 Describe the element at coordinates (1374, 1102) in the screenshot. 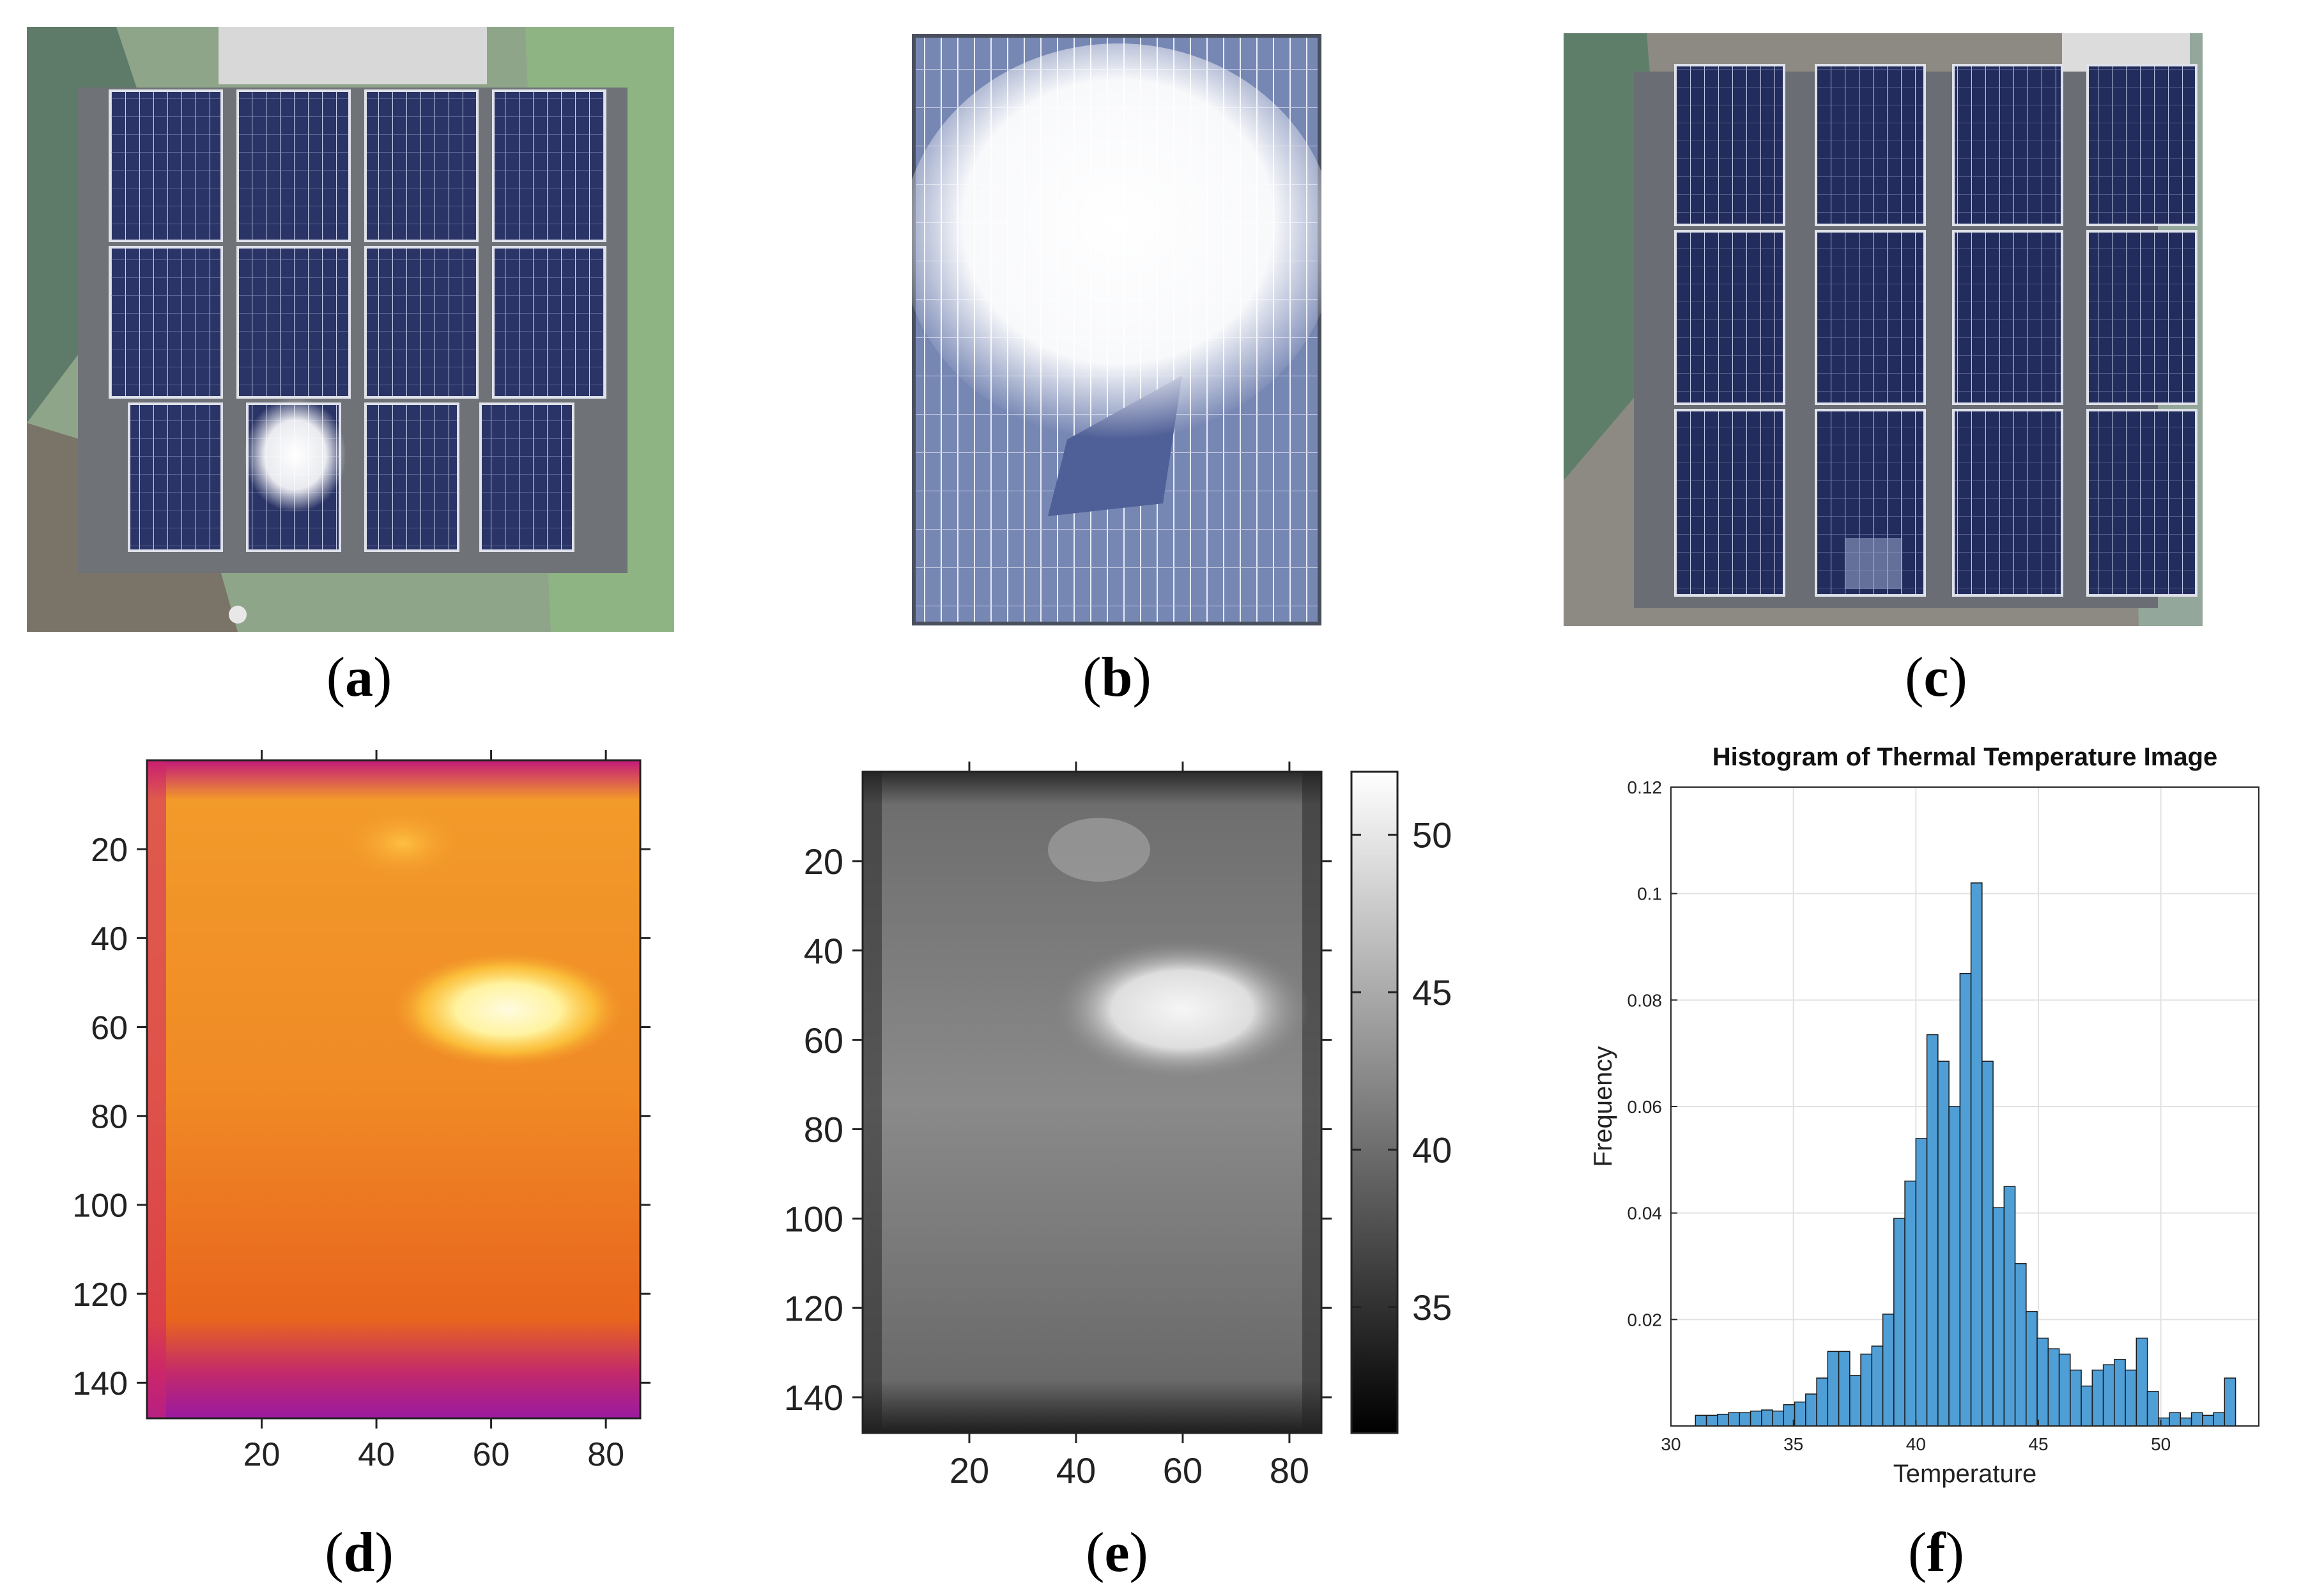

I see `colorbar` at that location.